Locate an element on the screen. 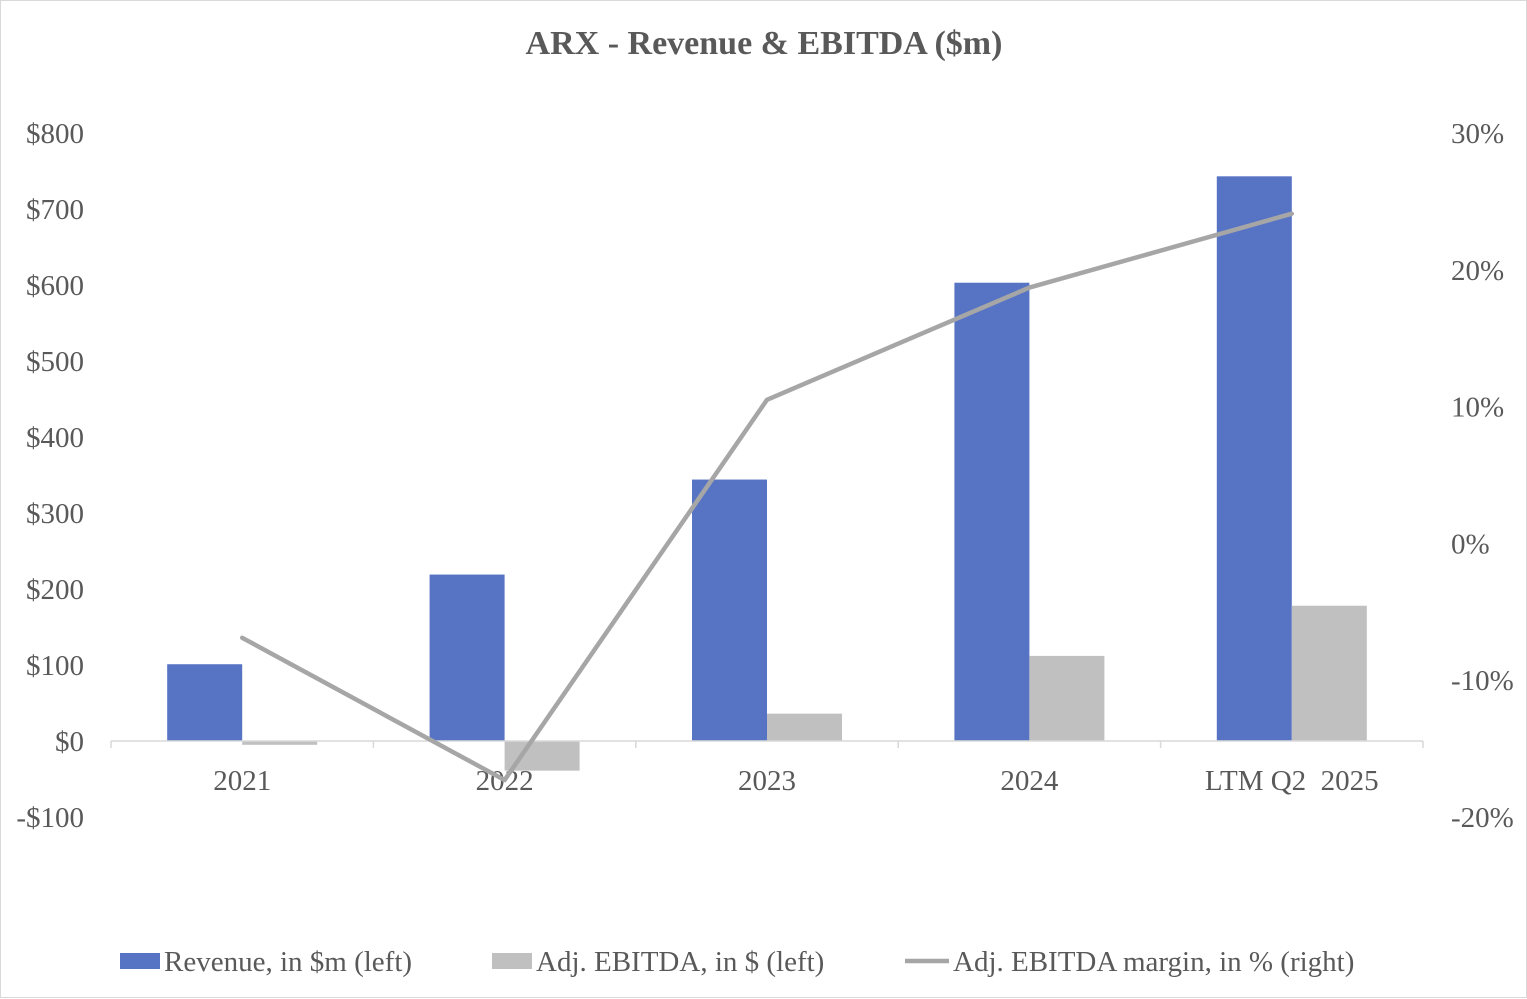 The height and width of the screenshot is (999, 1527). y-left-tick-label: $300 is located at coordinates (55, 514).